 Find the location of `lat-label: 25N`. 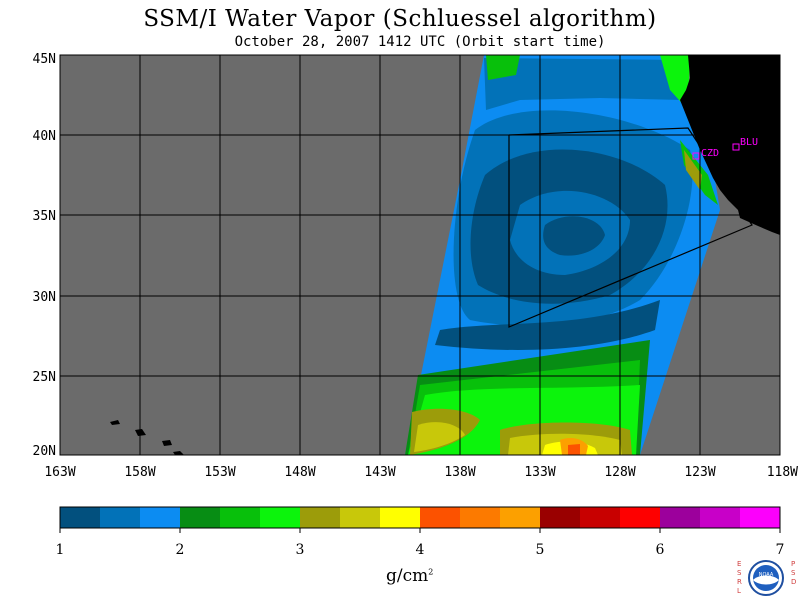

lat-label: 25N is located at coordinates (44, 377).